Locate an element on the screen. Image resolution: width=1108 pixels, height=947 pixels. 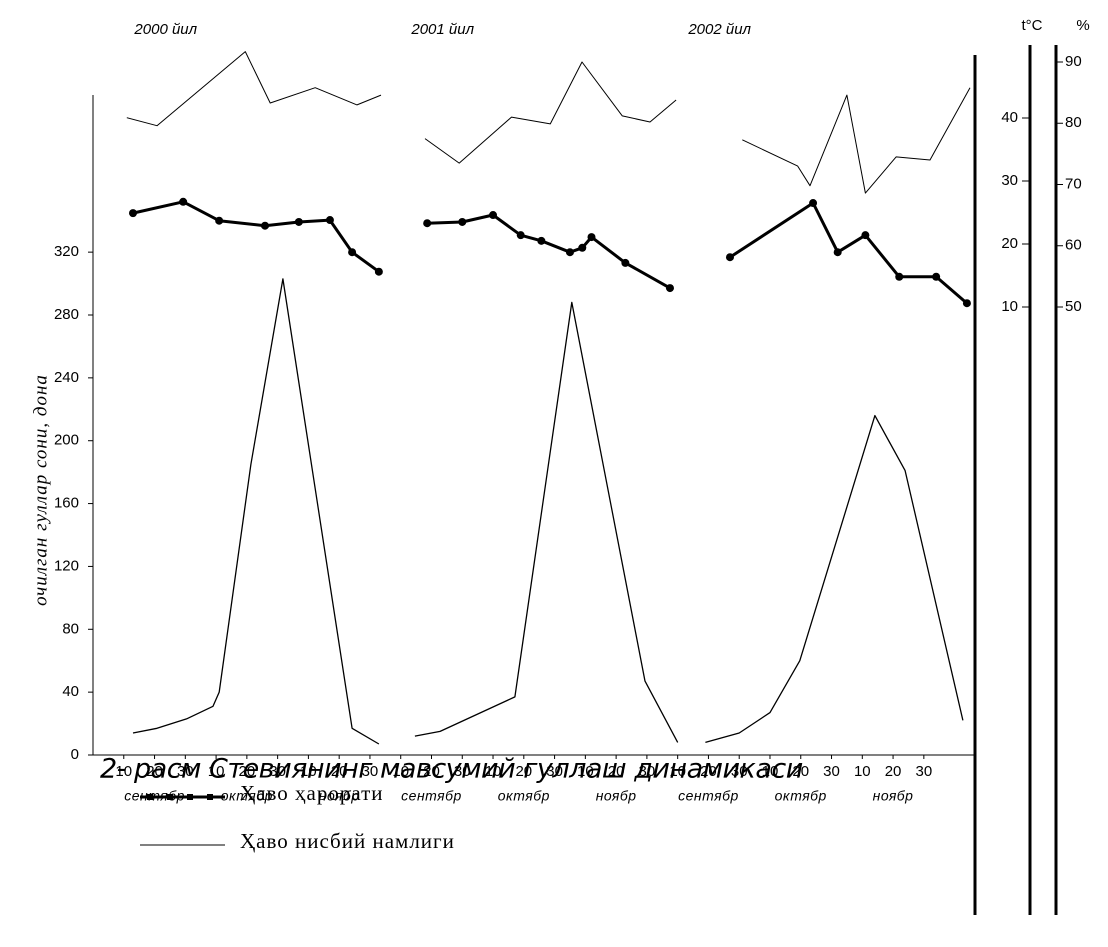
y-tick-label: 120 is located at coordinates (66, 565).